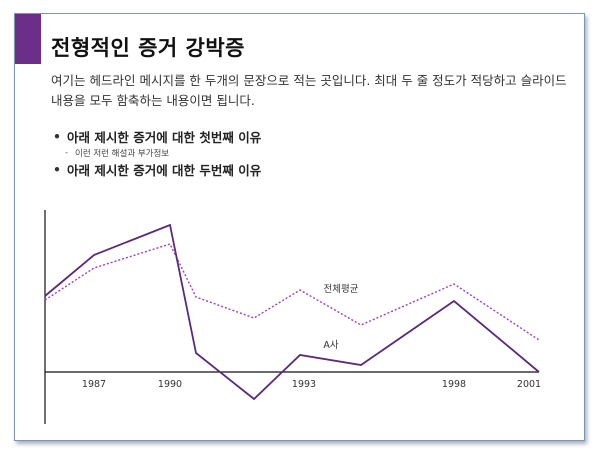  I want to click on x-tick-label: 1993, so click(304, 384).